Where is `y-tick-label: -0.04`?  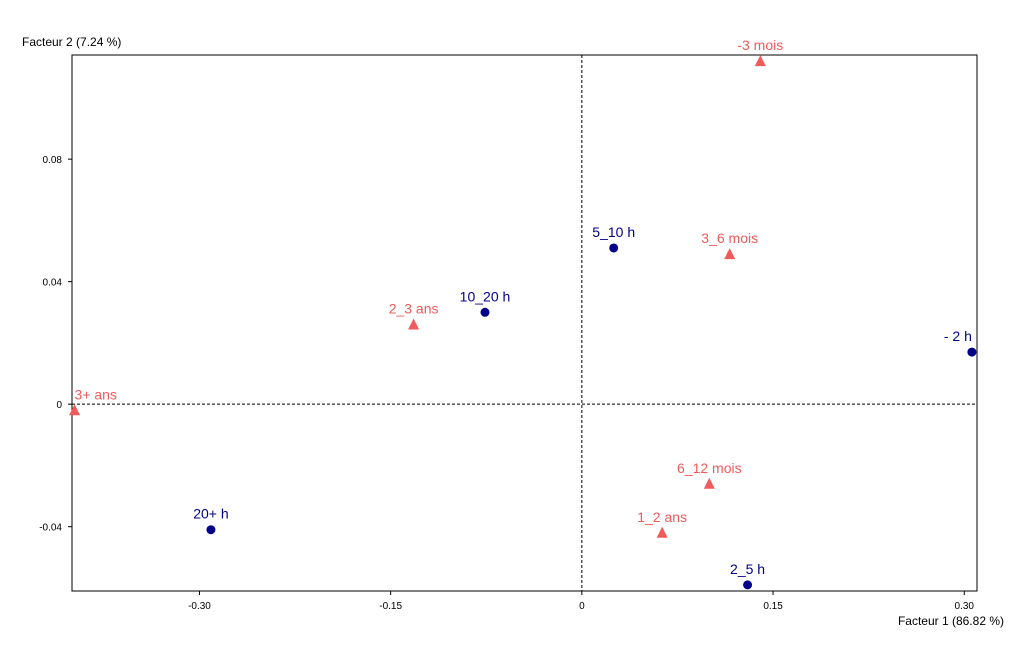
y-tick-label: -0.04 is located at coordinates (50, 528).